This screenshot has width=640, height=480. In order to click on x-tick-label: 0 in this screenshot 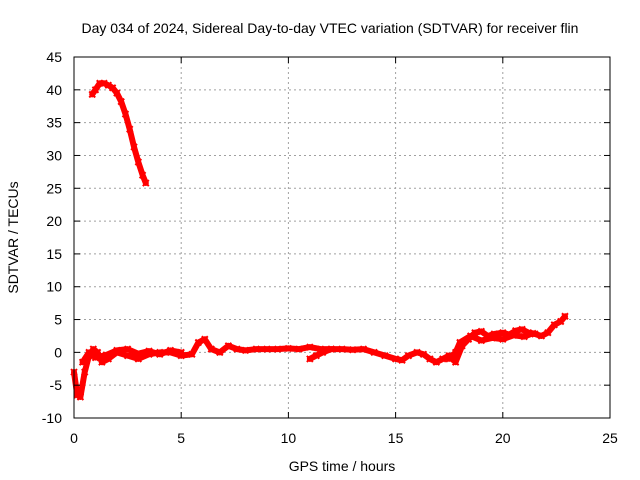, I will do `click(74, 438)`.